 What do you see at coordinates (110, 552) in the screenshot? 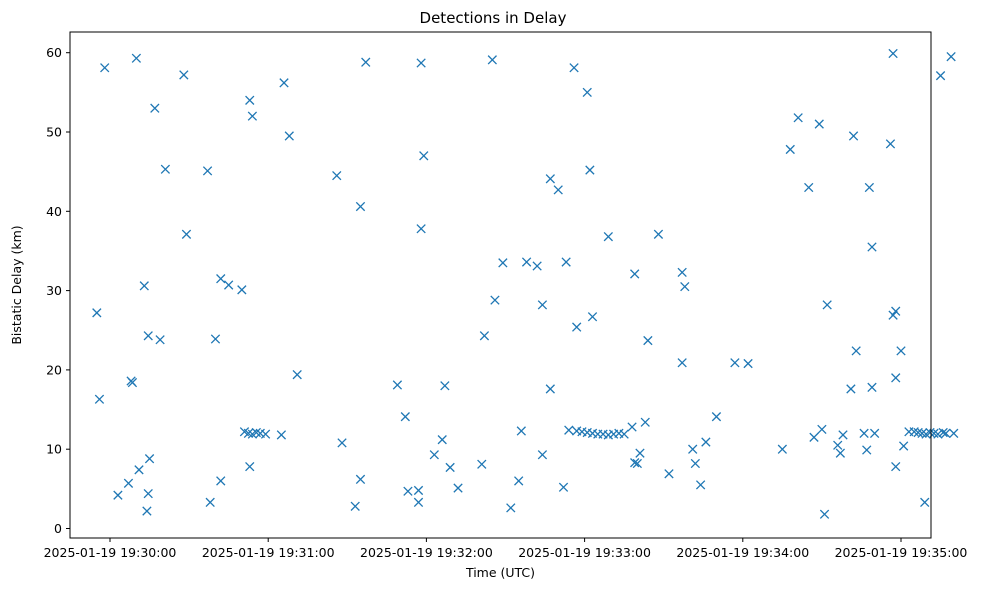
I see `x-tick-label: 2025-01-19 19:30:00` at bounding box center [110, 552].